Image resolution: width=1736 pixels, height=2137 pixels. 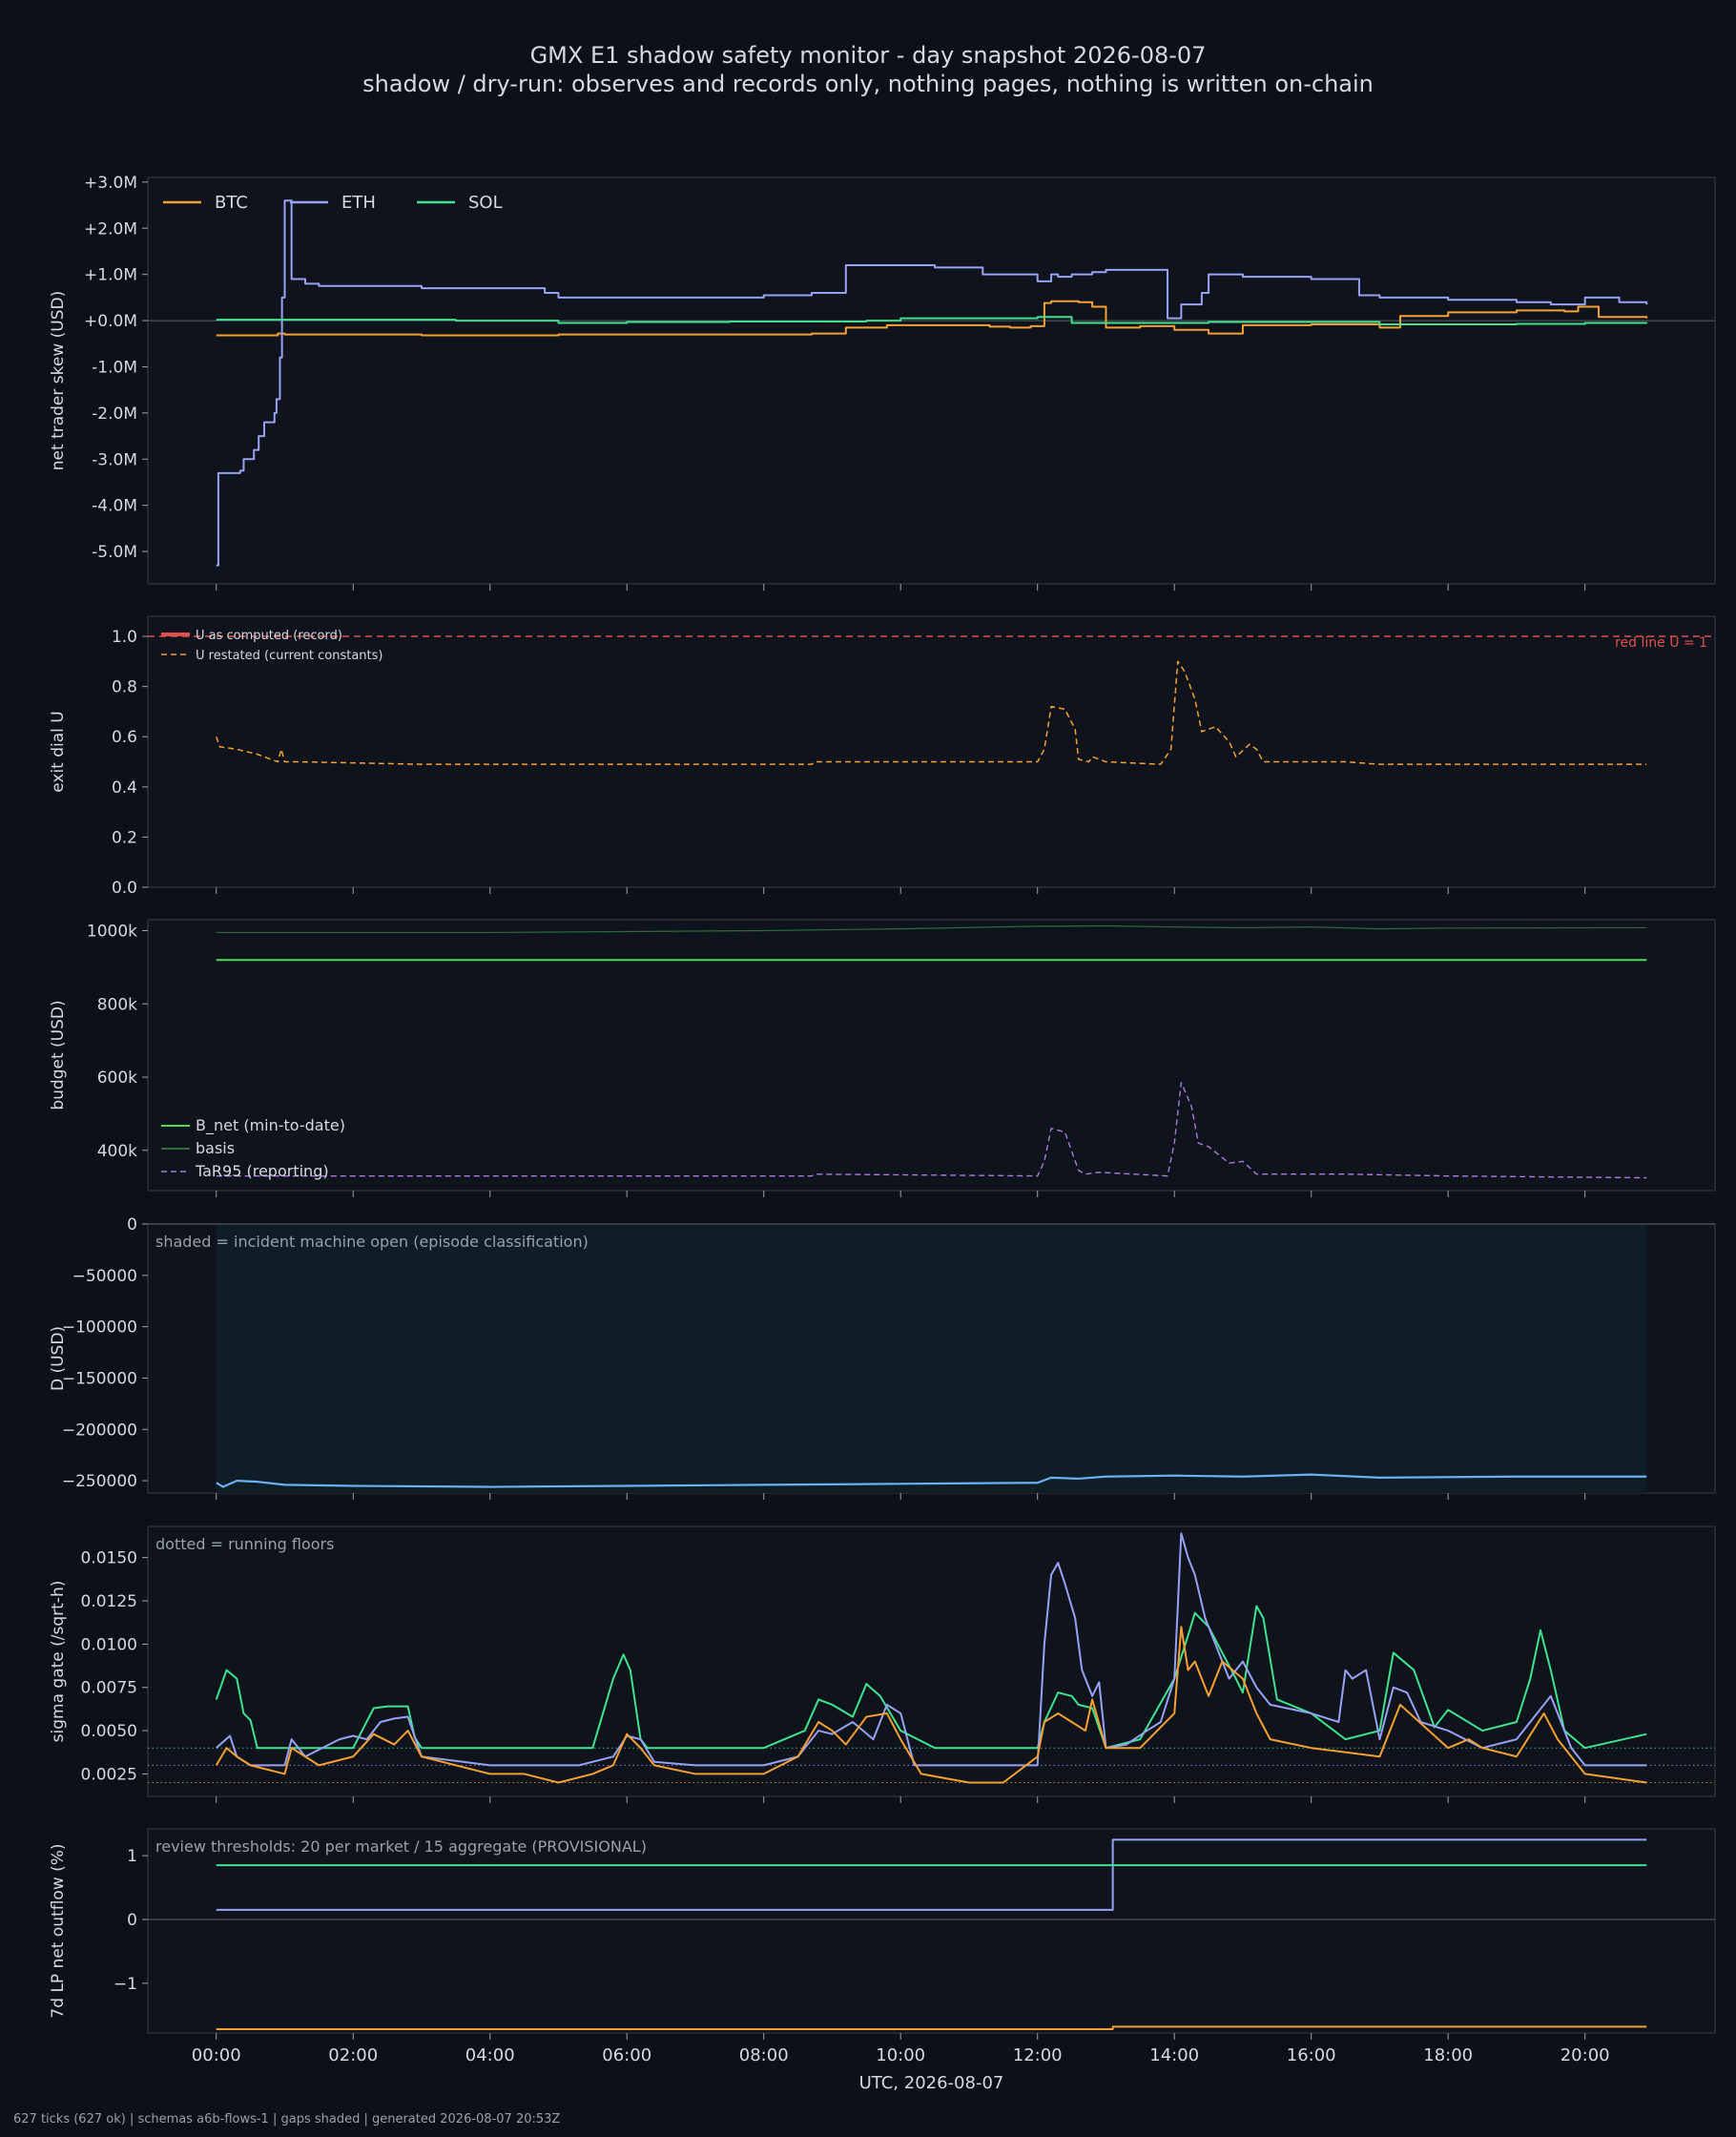 What do you see at coordinates (1585, 2055) in the screenshot?
I see `x-tick-label: 20:00` at bounding box center [1585, 2055].